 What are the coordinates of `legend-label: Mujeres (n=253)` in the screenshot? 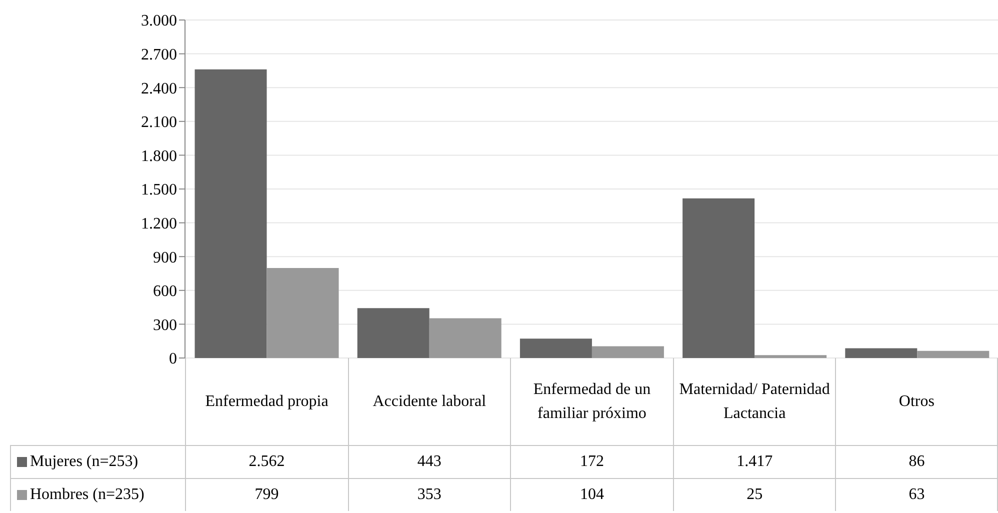 It's located at (97, 461).